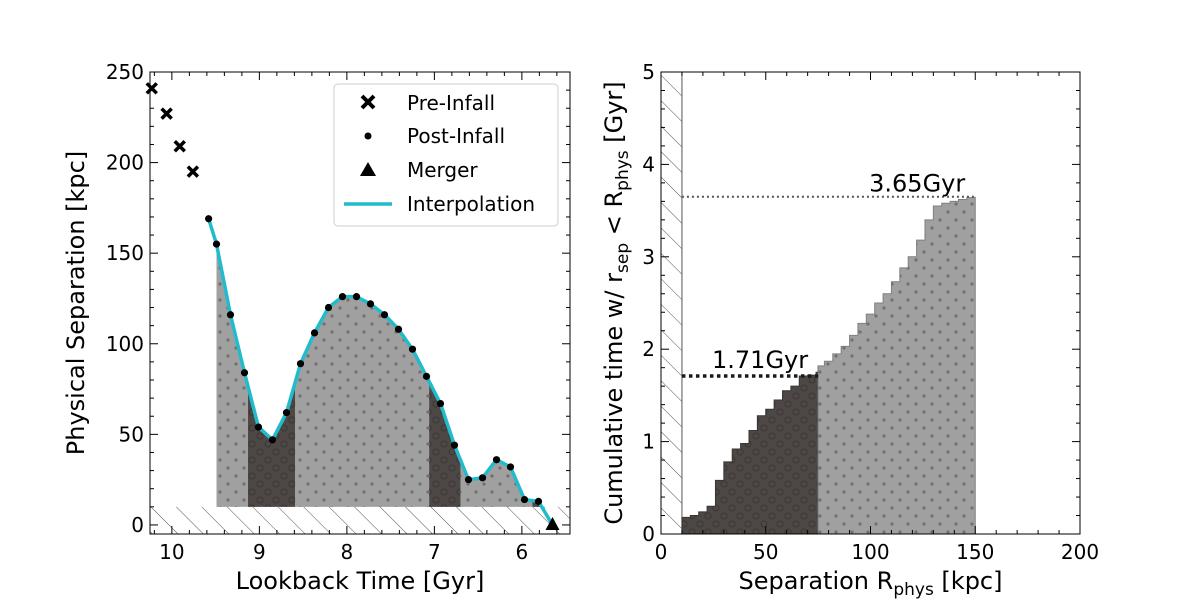 Image resolution: width=1200 pixels, height=604 pixels. I want to click on right-hatched-band, so click(671, 303).